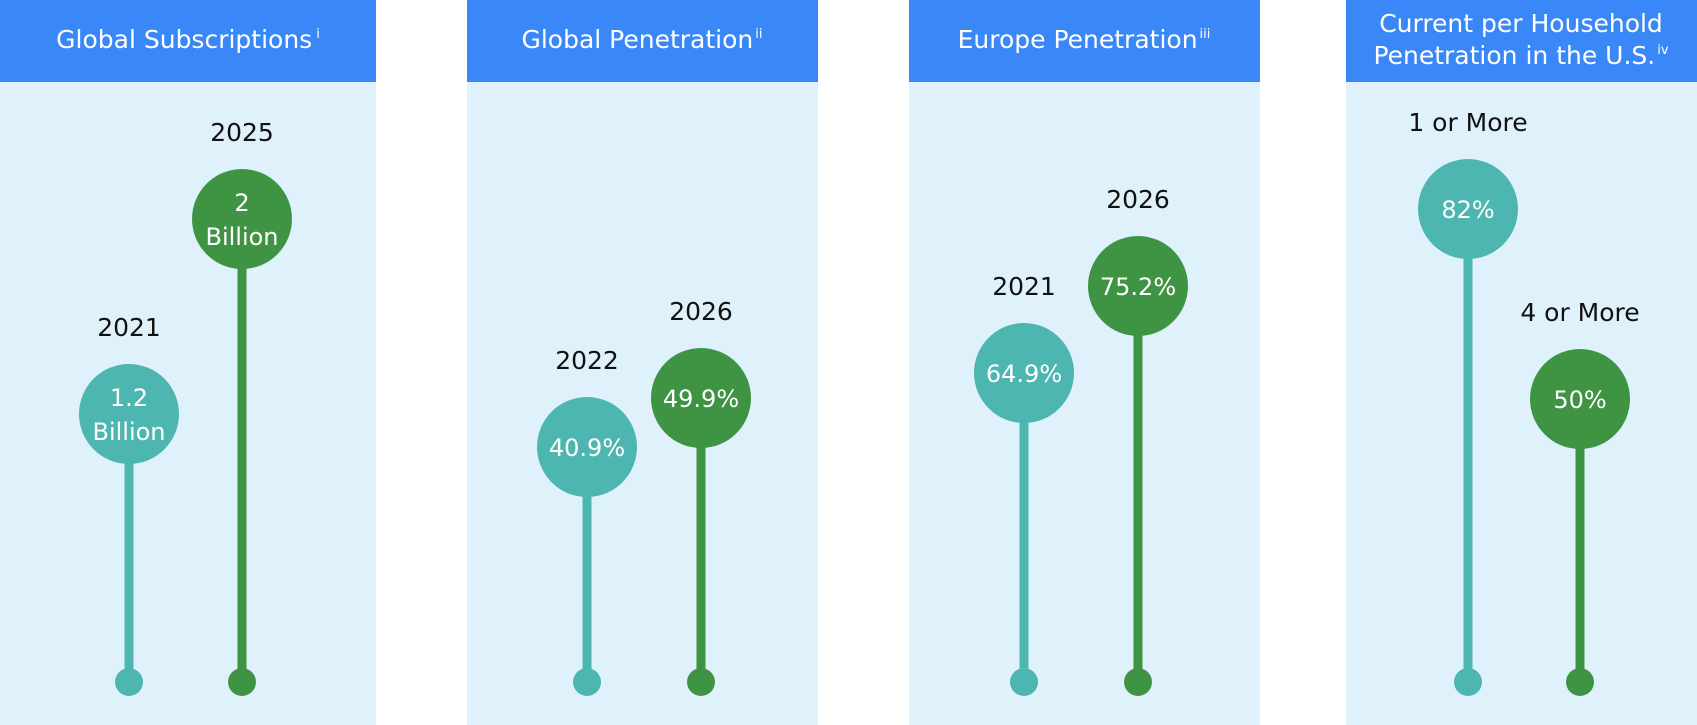 Image resolution: width=1697 pixels, height=725 pixels. I want to click on chart-title-global-penetration: Global Penetration ii, so click(641, 39).